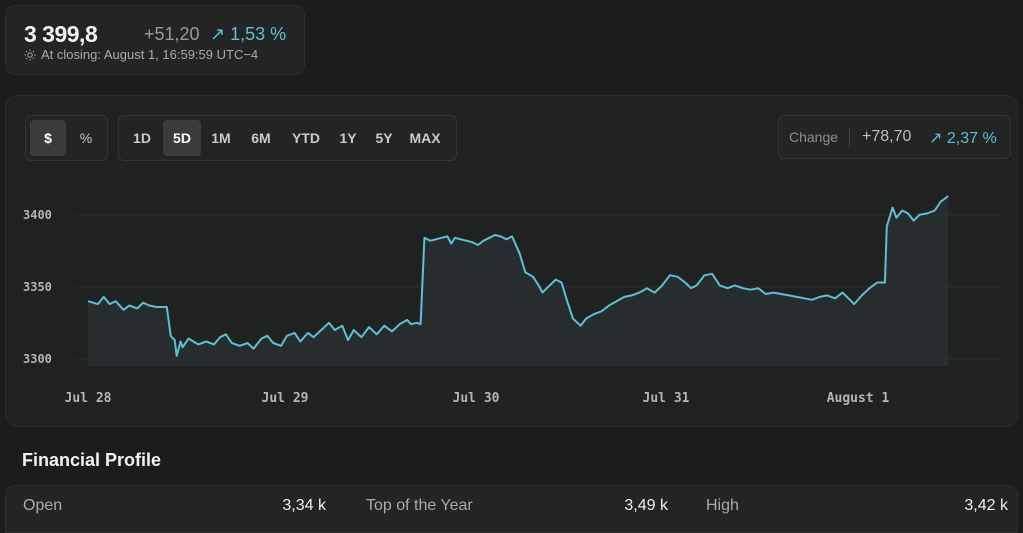  Describe the element at coordinates (182, 138) in the screenshot. I see `range-button-5d: 5D` at that location.